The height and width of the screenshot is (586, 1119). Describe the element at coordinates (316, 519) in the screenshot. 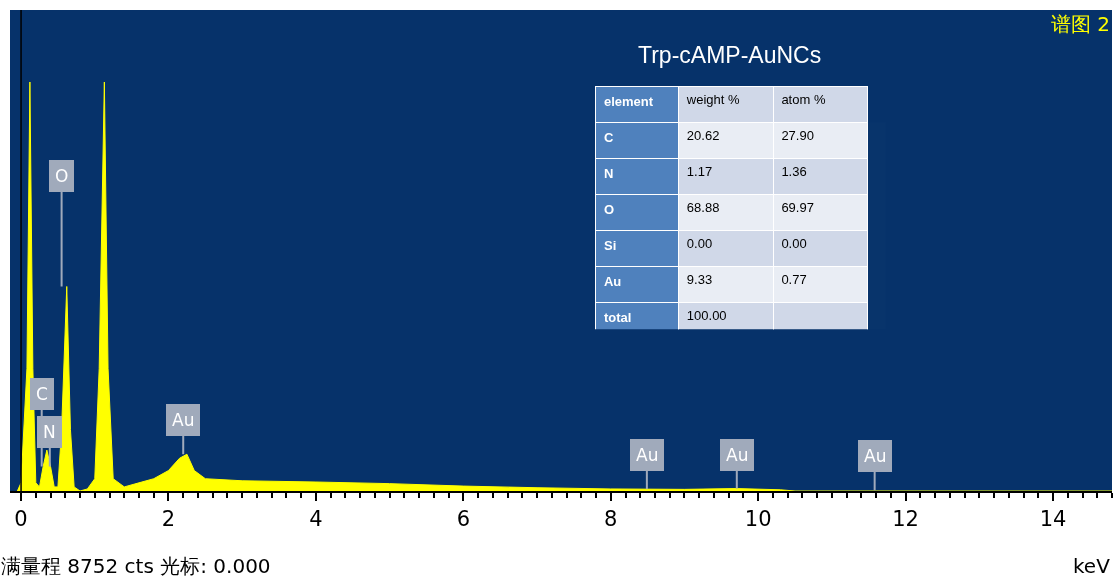

I see `x-tick-label: 4` at that location.